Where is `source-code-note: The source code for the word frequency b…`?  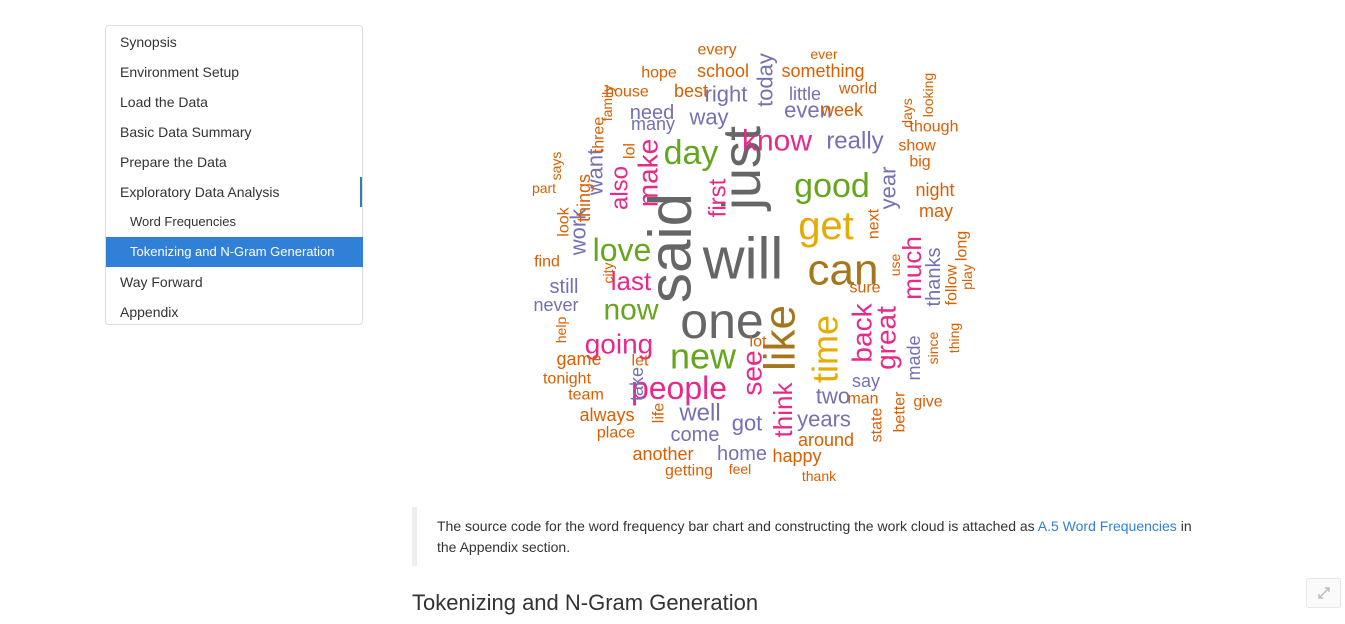
source-code-note: The source code for the word frequency b… is located at coordinates (807, 536).